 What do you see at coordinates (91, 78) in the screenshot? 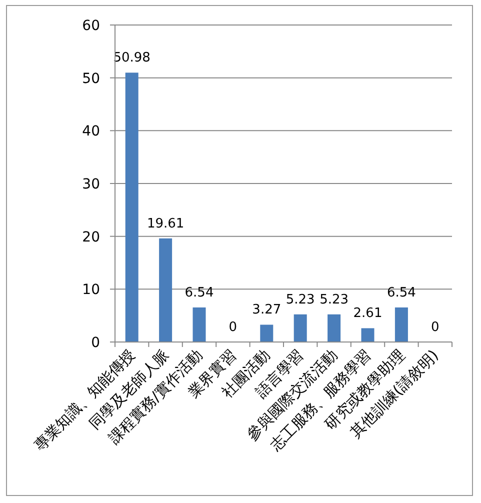
I see `y-tick-label: 50` at bounding box center [91, 78].